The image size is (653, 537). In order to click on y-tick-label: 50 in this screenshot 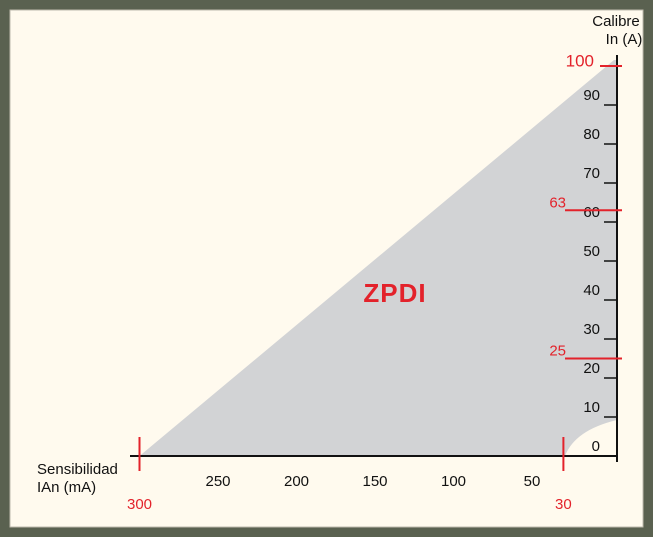, I will do `click(591, 251)`.